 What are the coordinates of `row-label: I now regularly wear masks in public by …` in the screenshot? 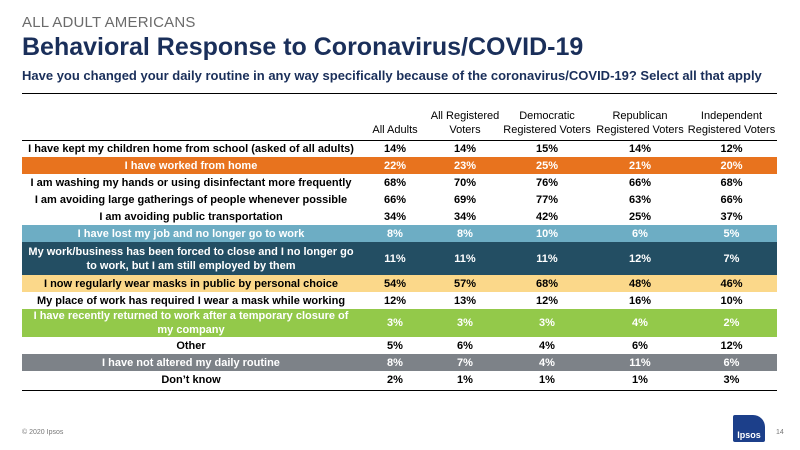 It's located at (191, 283).